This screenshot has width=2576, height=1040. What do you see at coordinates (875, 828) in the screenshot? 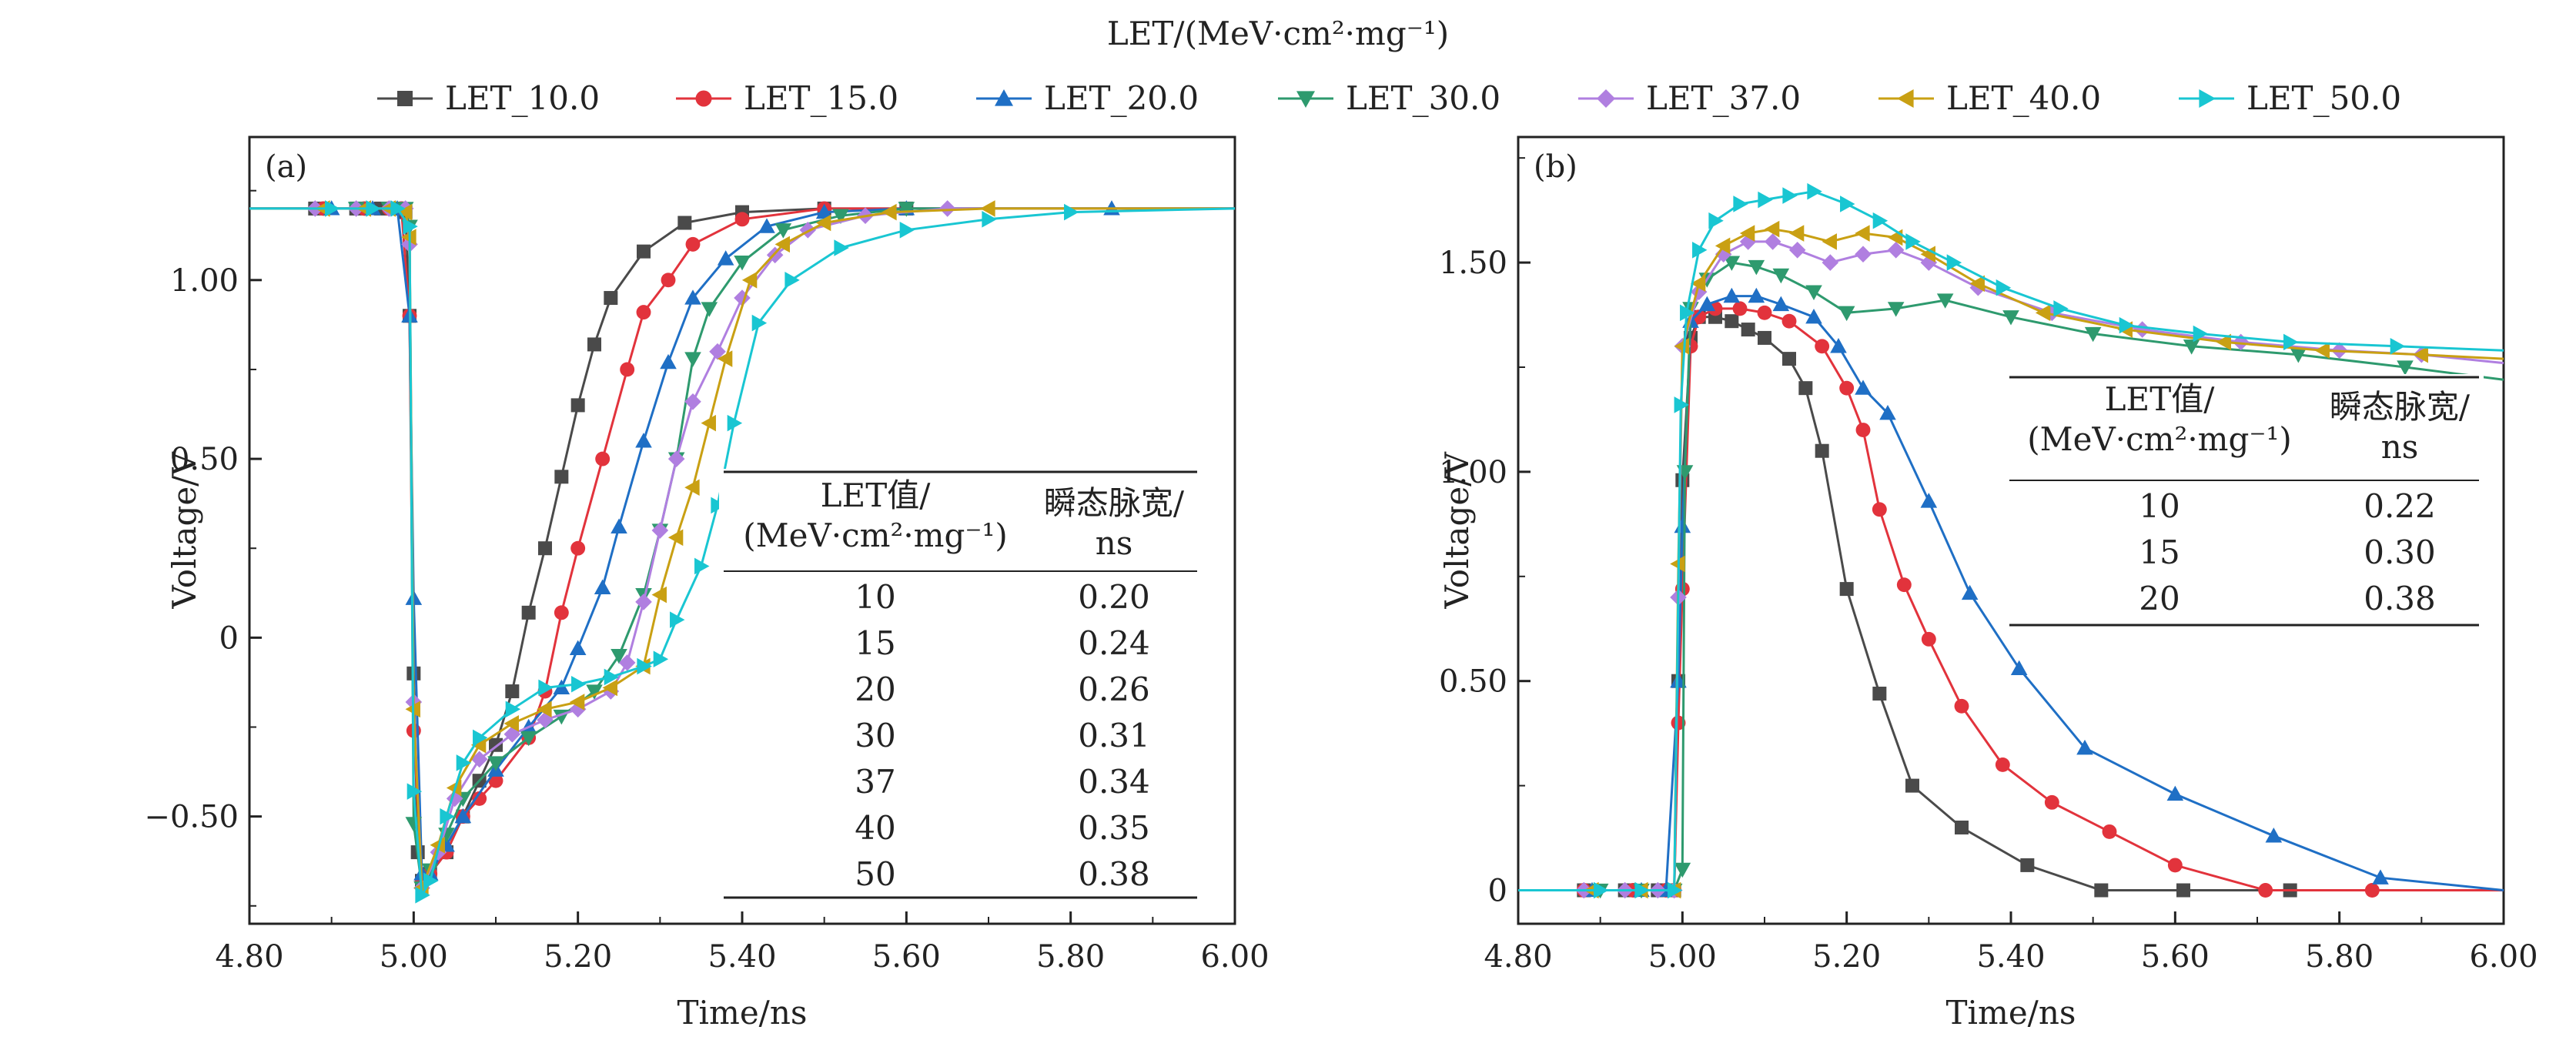
I see `table-cell-let: 40` at bounding box center [875, 828].